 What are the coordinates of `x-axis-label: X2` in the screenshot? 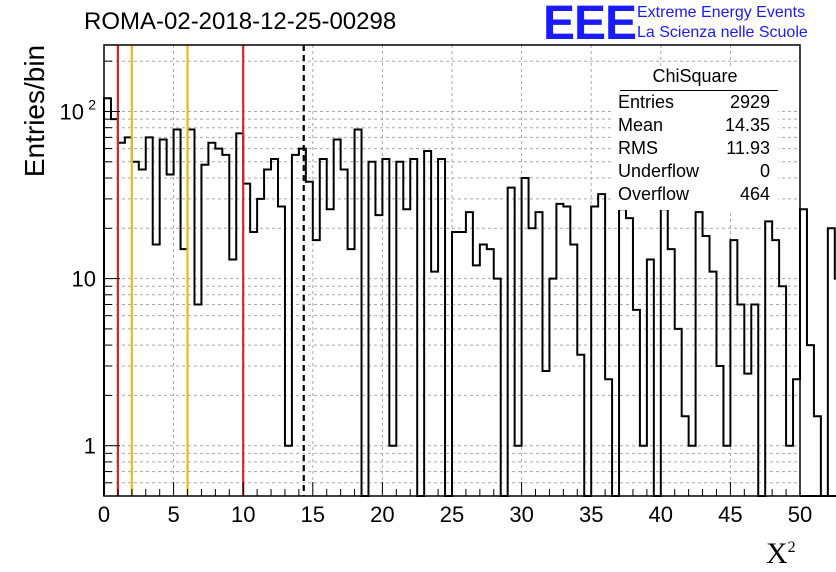 It's located at (781, 554).